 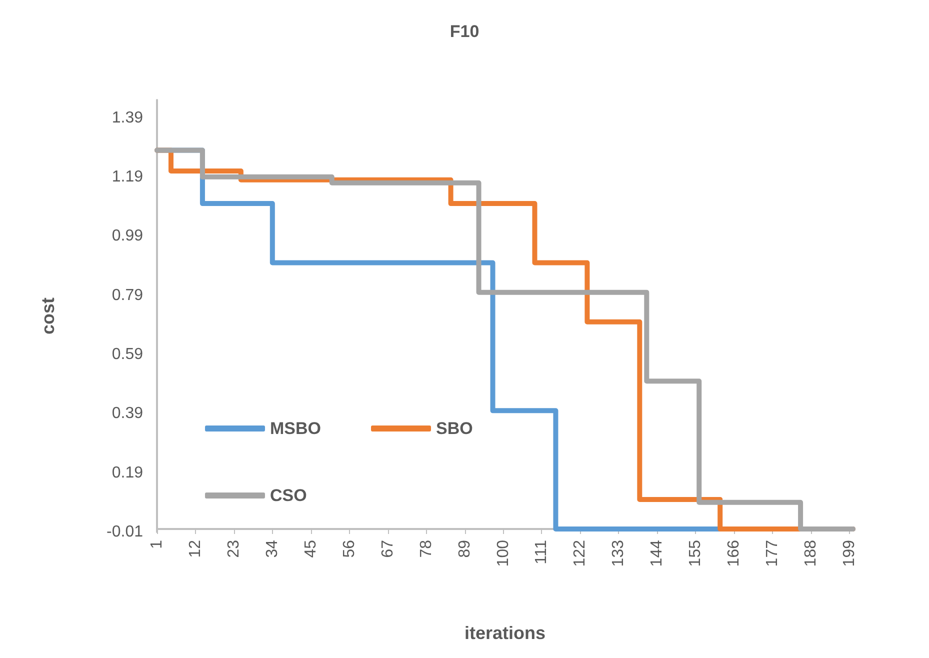 What do you see at coordinates (849, 553) in the screenshot?
I see `x-tick-label: 199` at bounding box center [849, 553].